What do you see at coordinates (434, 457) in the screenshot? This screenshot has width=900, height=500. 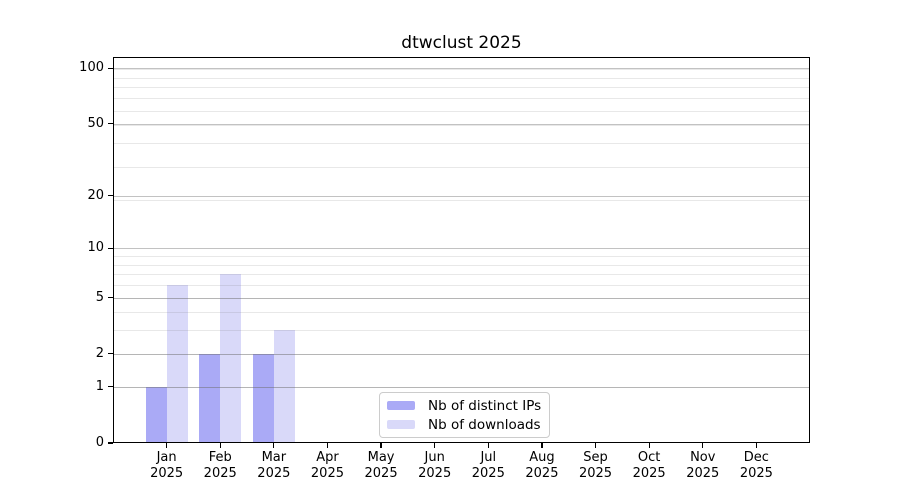 I see `x-tick-month: Jun` at bounding box center [434, 457].